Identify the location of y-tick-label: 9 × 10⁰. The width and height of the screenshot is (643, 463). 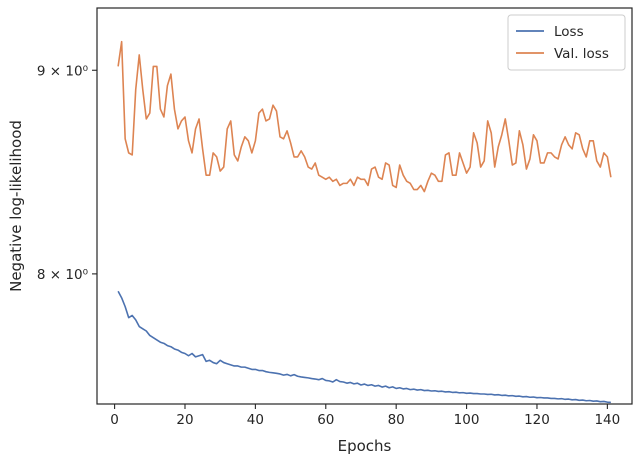
(62, 71).